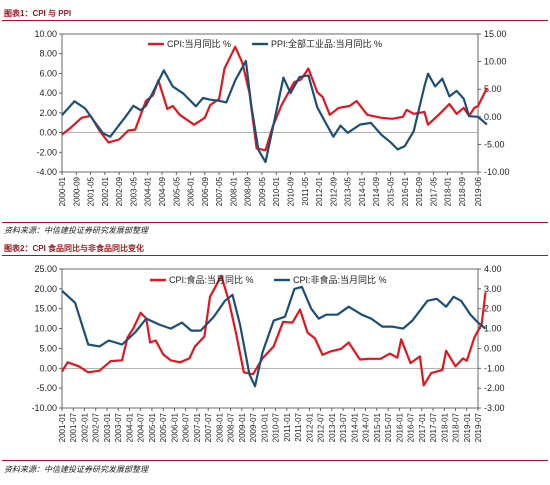 This screenshot has width=550, height=485. Describe the element at coordinates (62, 427) in the screenshot. I see `x-tick-label: 2001-01` at that location.